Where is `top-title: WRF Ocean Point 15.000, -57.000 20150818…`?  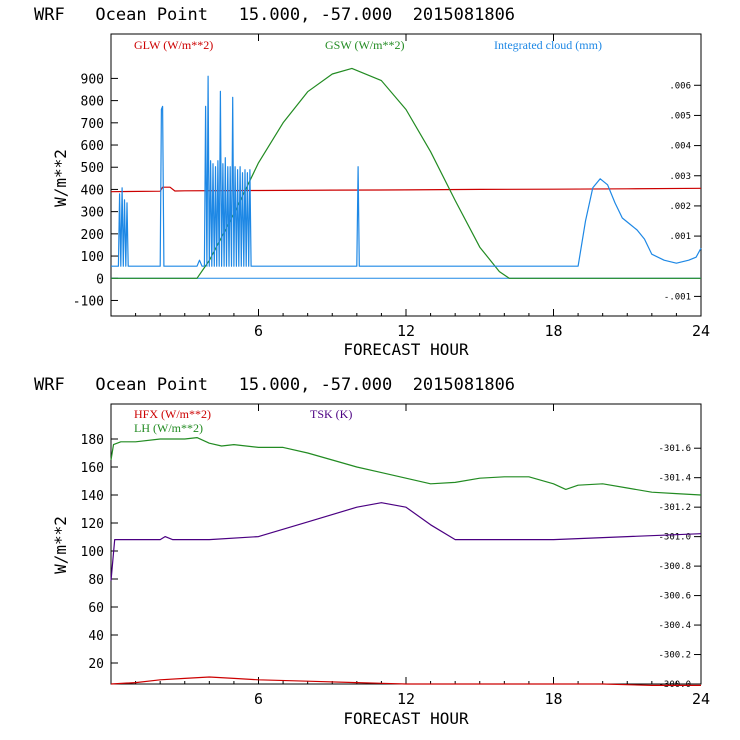
top-title: WRF Ocean Point 15.000, -57.000 20150818… is located at coordinates (274, 15).